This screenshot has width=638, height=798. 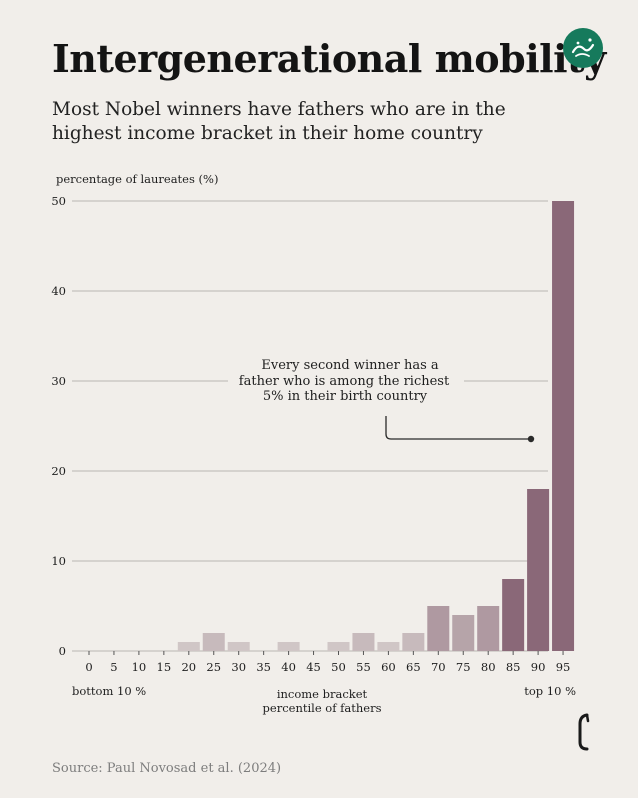 What do you see at coordinates (463, 667) in the screenshot?
I see `x-tick-label: 75` at bounding box center [463, 667].